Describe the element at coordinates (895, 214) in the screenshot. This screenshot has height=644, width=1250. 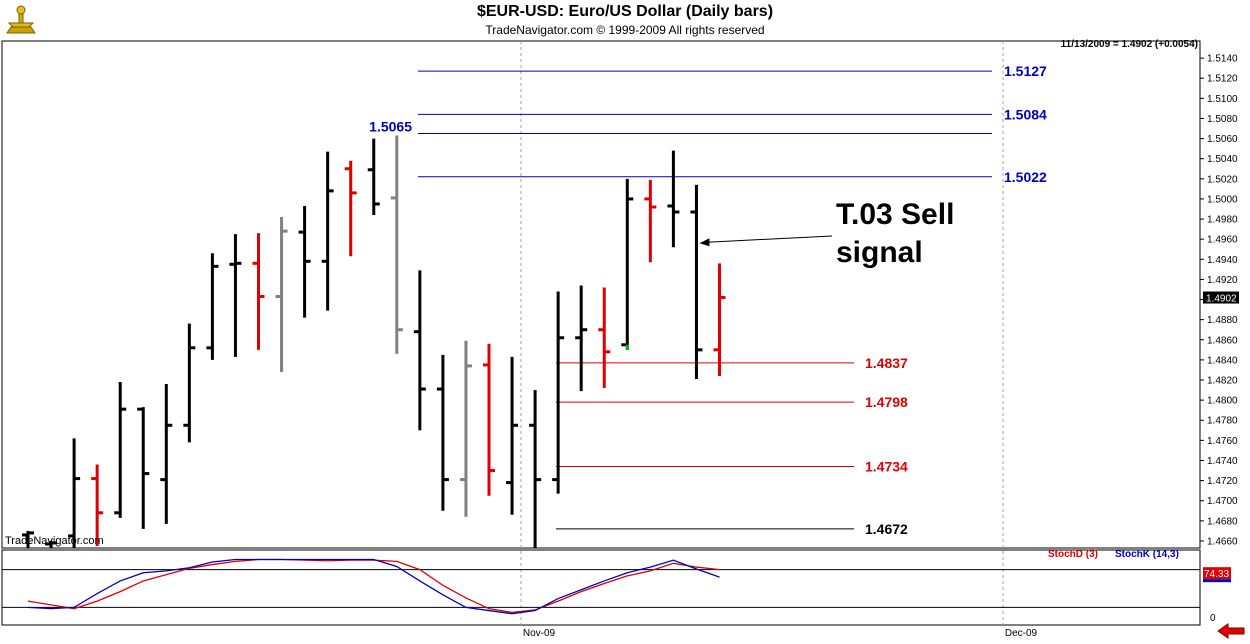
I see `annotation-line-1: T.03 Sell` at that location.